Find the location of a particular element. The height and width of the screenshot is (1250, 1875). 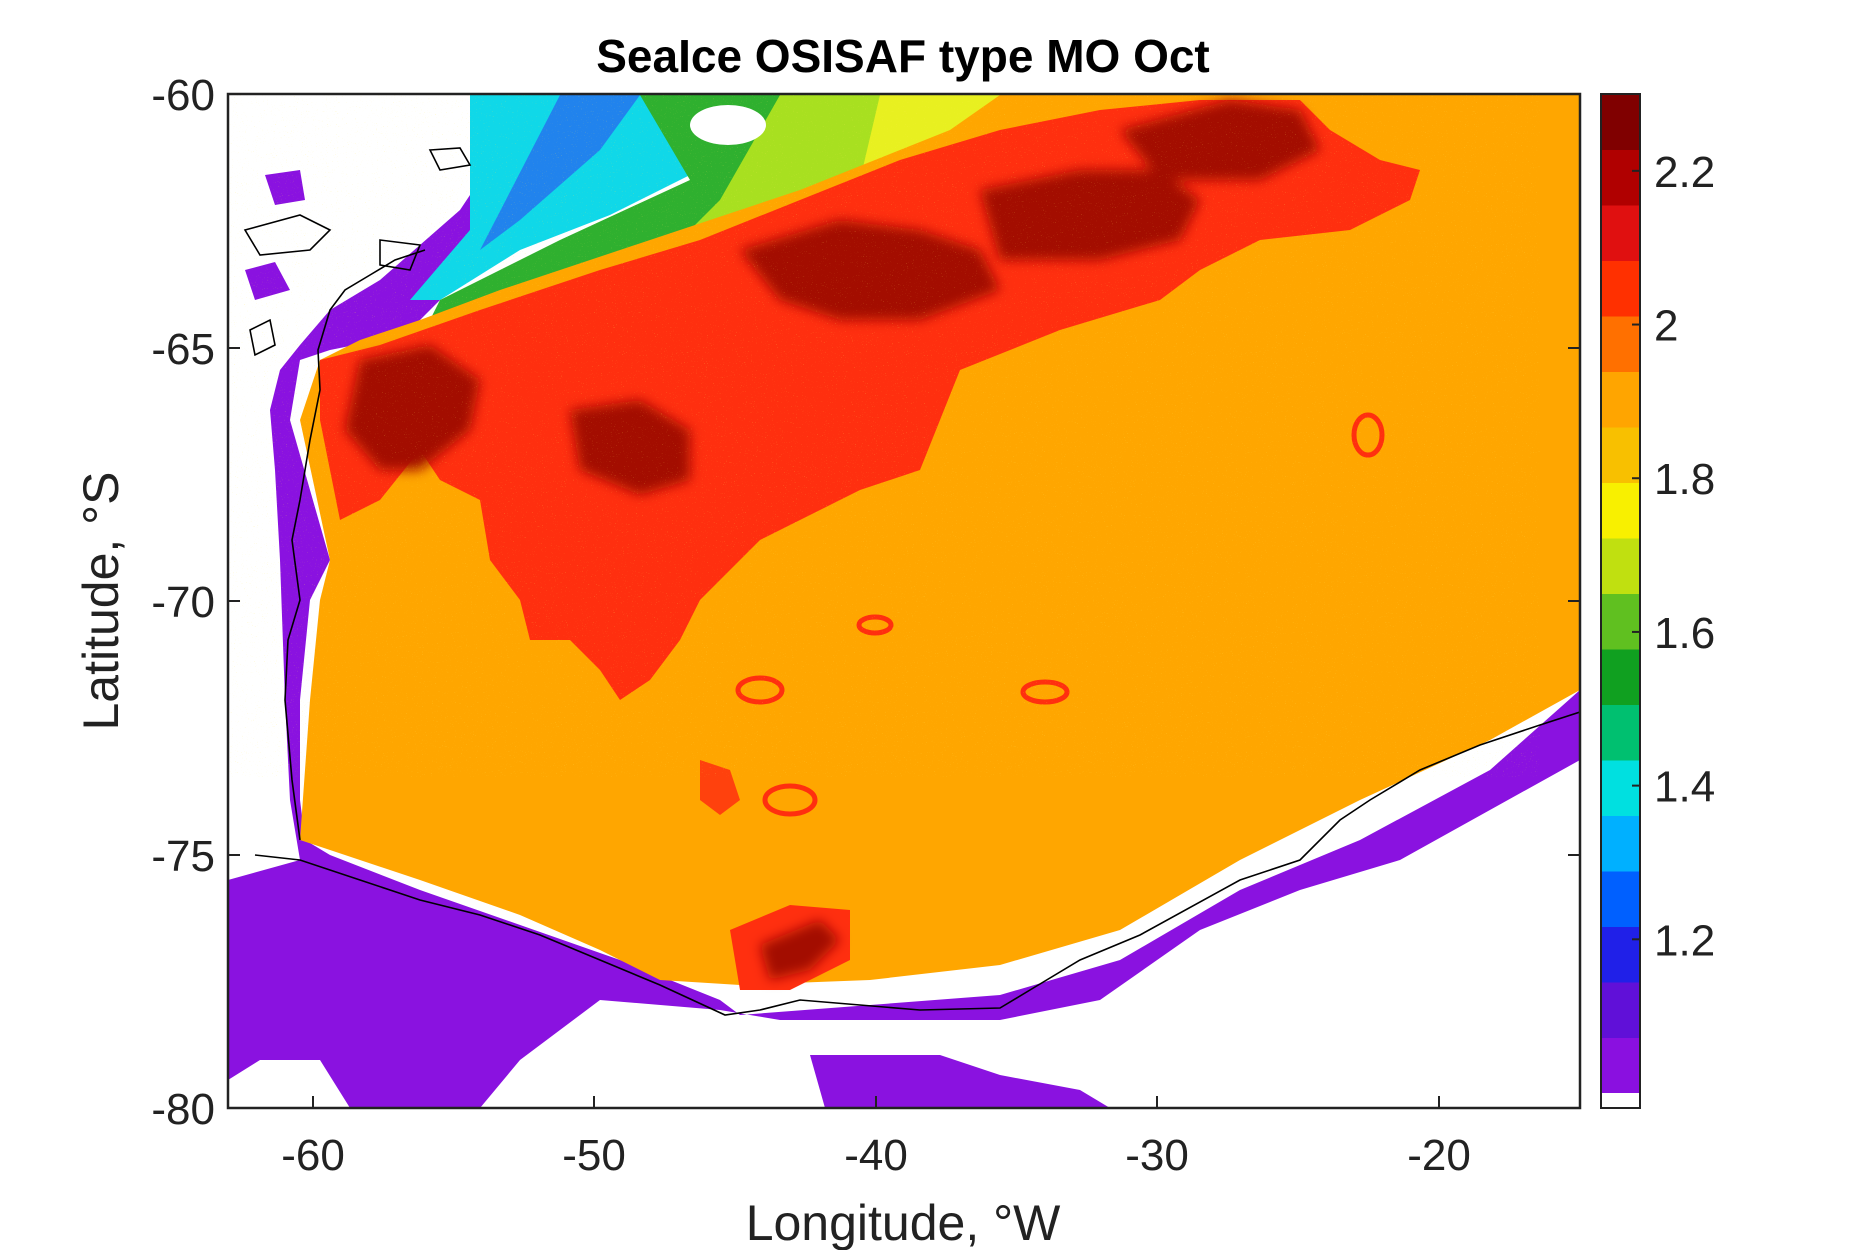

colorbar-swatches is located at coordinates (1620, 594).